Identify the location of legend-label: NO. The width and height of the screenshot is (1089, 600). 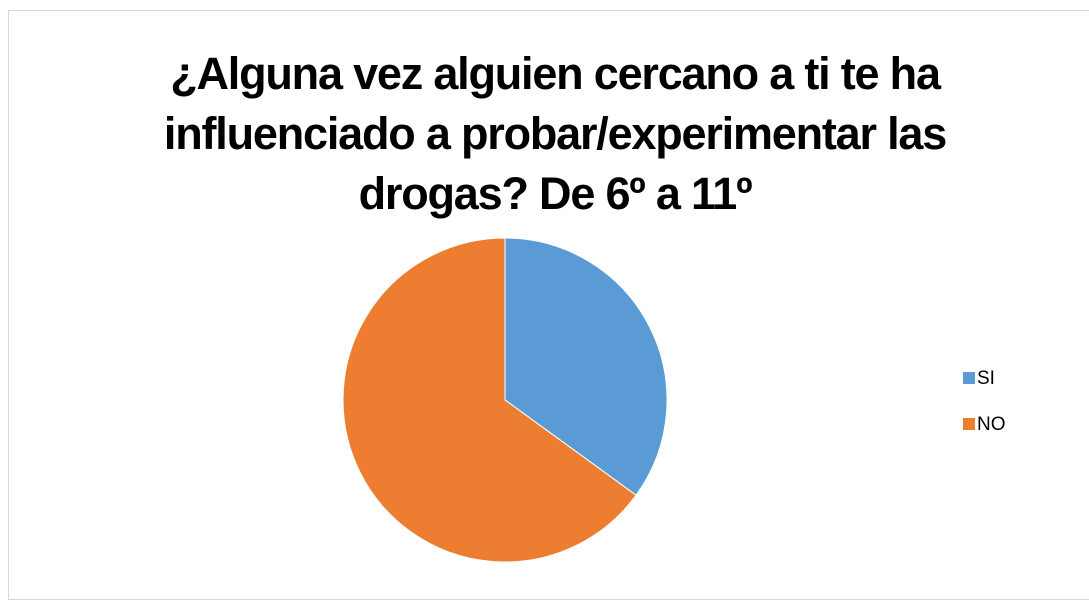
(991, 424).